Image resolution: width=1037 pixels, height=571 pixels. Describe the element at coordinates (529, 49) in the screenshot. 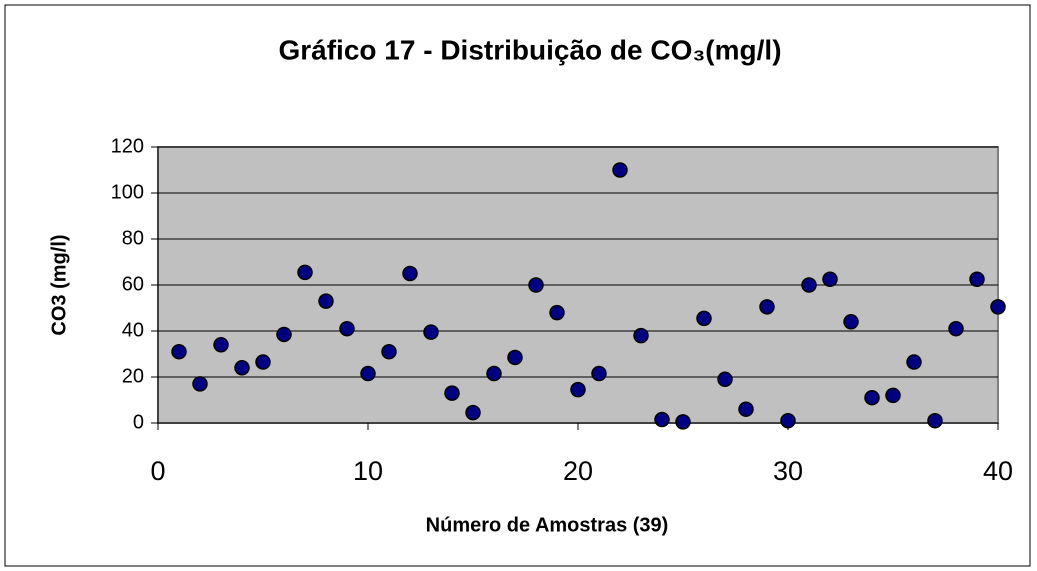

I see `chart-title: Gráfico 17 - Distribuição de CO₃(mg/l)` at that location.